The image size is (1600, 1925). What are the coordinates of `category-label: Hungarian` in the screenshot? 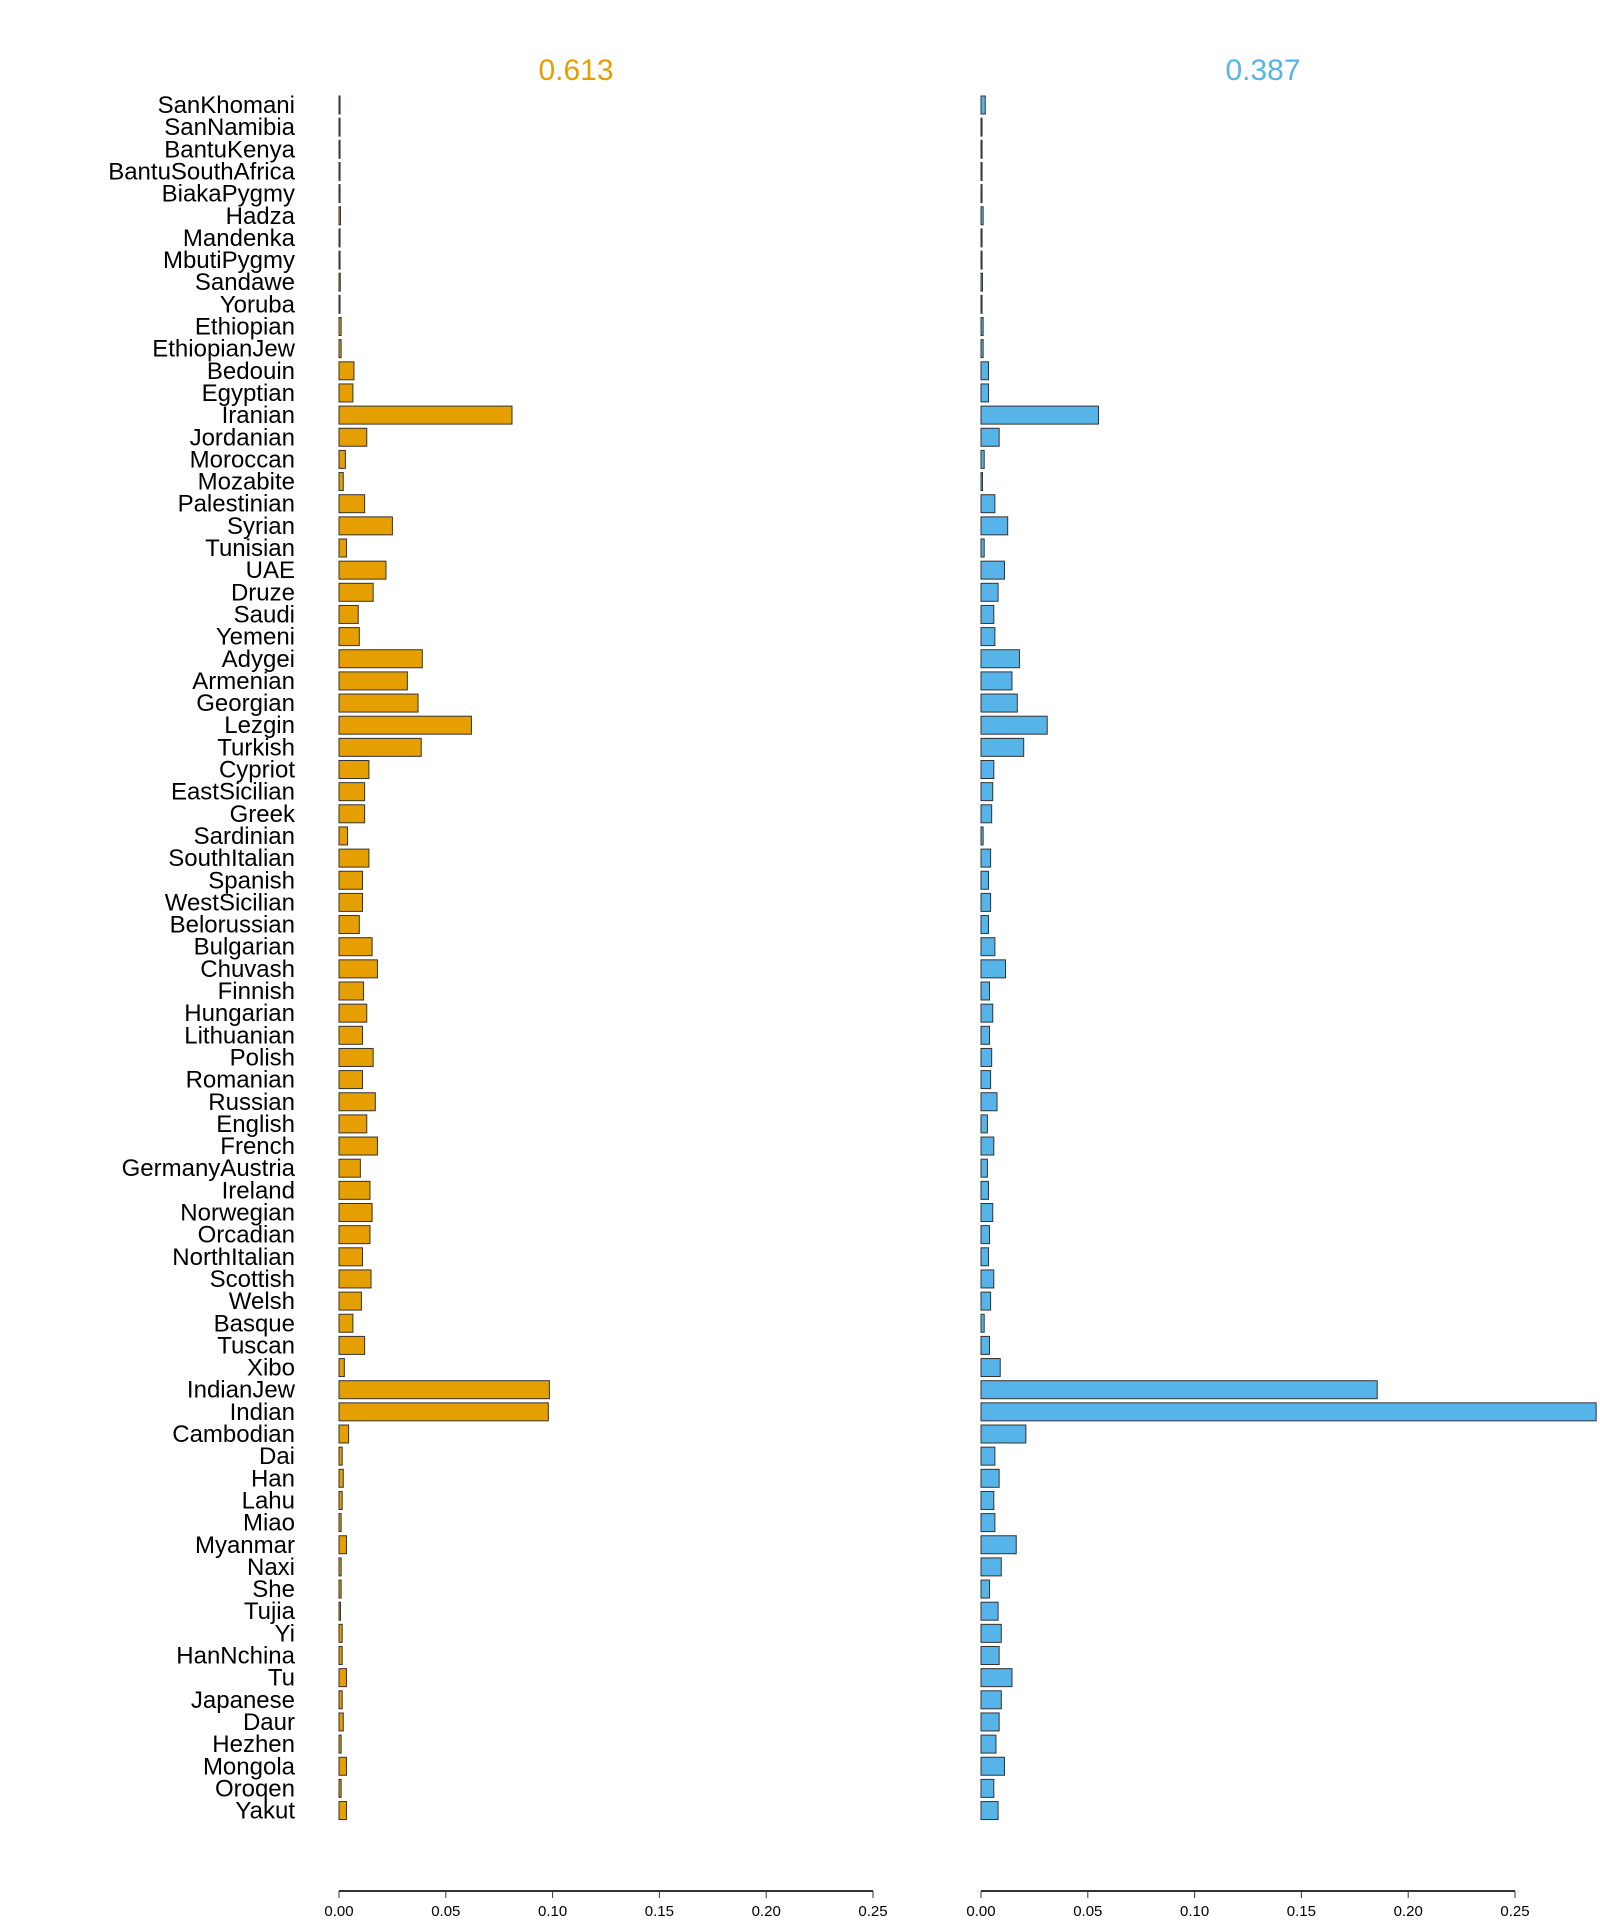 It's located at (239, 1013).